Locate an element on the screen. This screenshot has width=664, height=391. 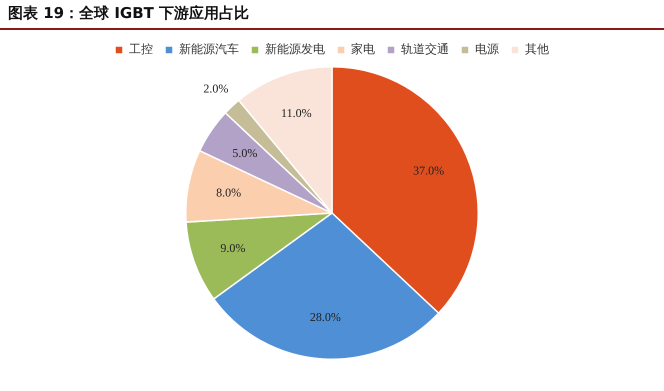
legend-label: 新能源汽车 is located at coordinates (209, 49).